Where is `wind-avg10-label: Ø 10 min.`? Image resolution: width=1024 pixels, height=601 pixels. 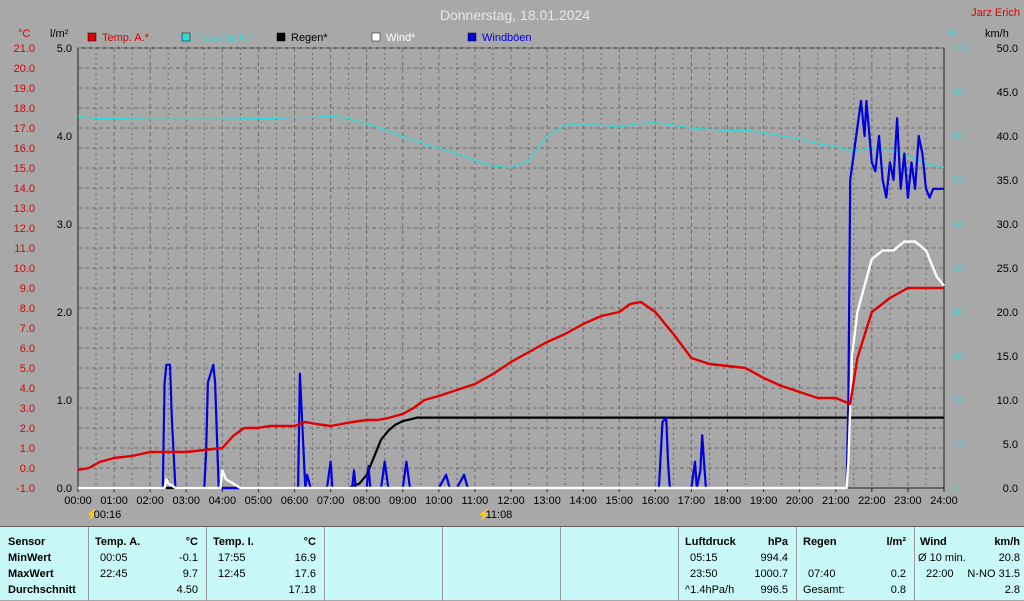
wind-avg10-label: Ø 10 min. is located at coordinates (942, 558).